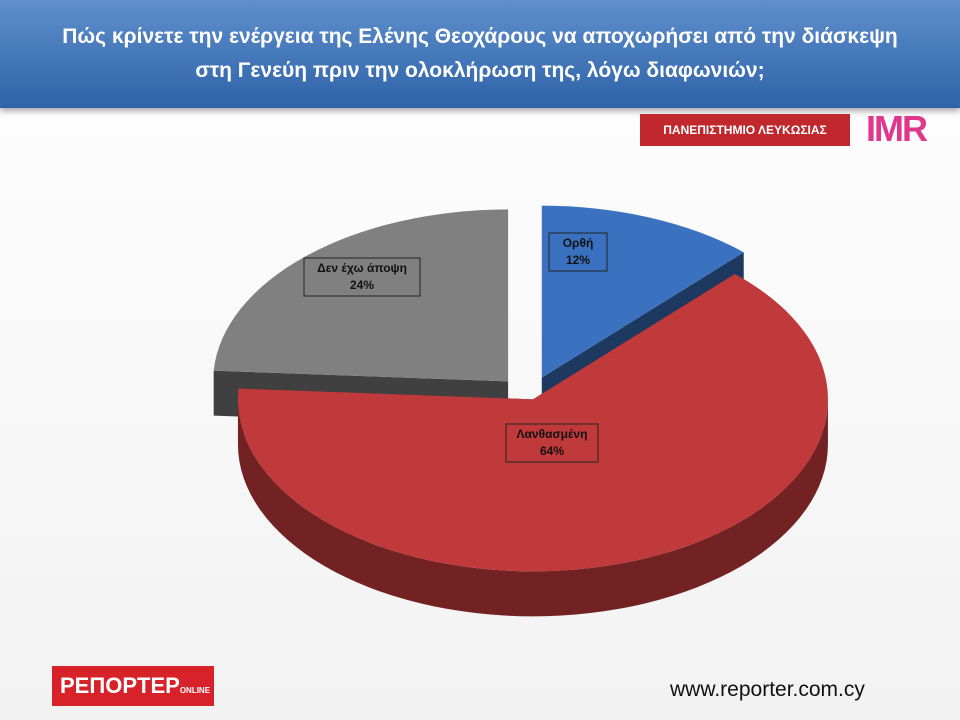  What do you see at coordinates (120, 685) in the screenshot?
I see `reporter-text: ΡΕΠΟΡΤΕΡ` at bounding box center [120, 685].